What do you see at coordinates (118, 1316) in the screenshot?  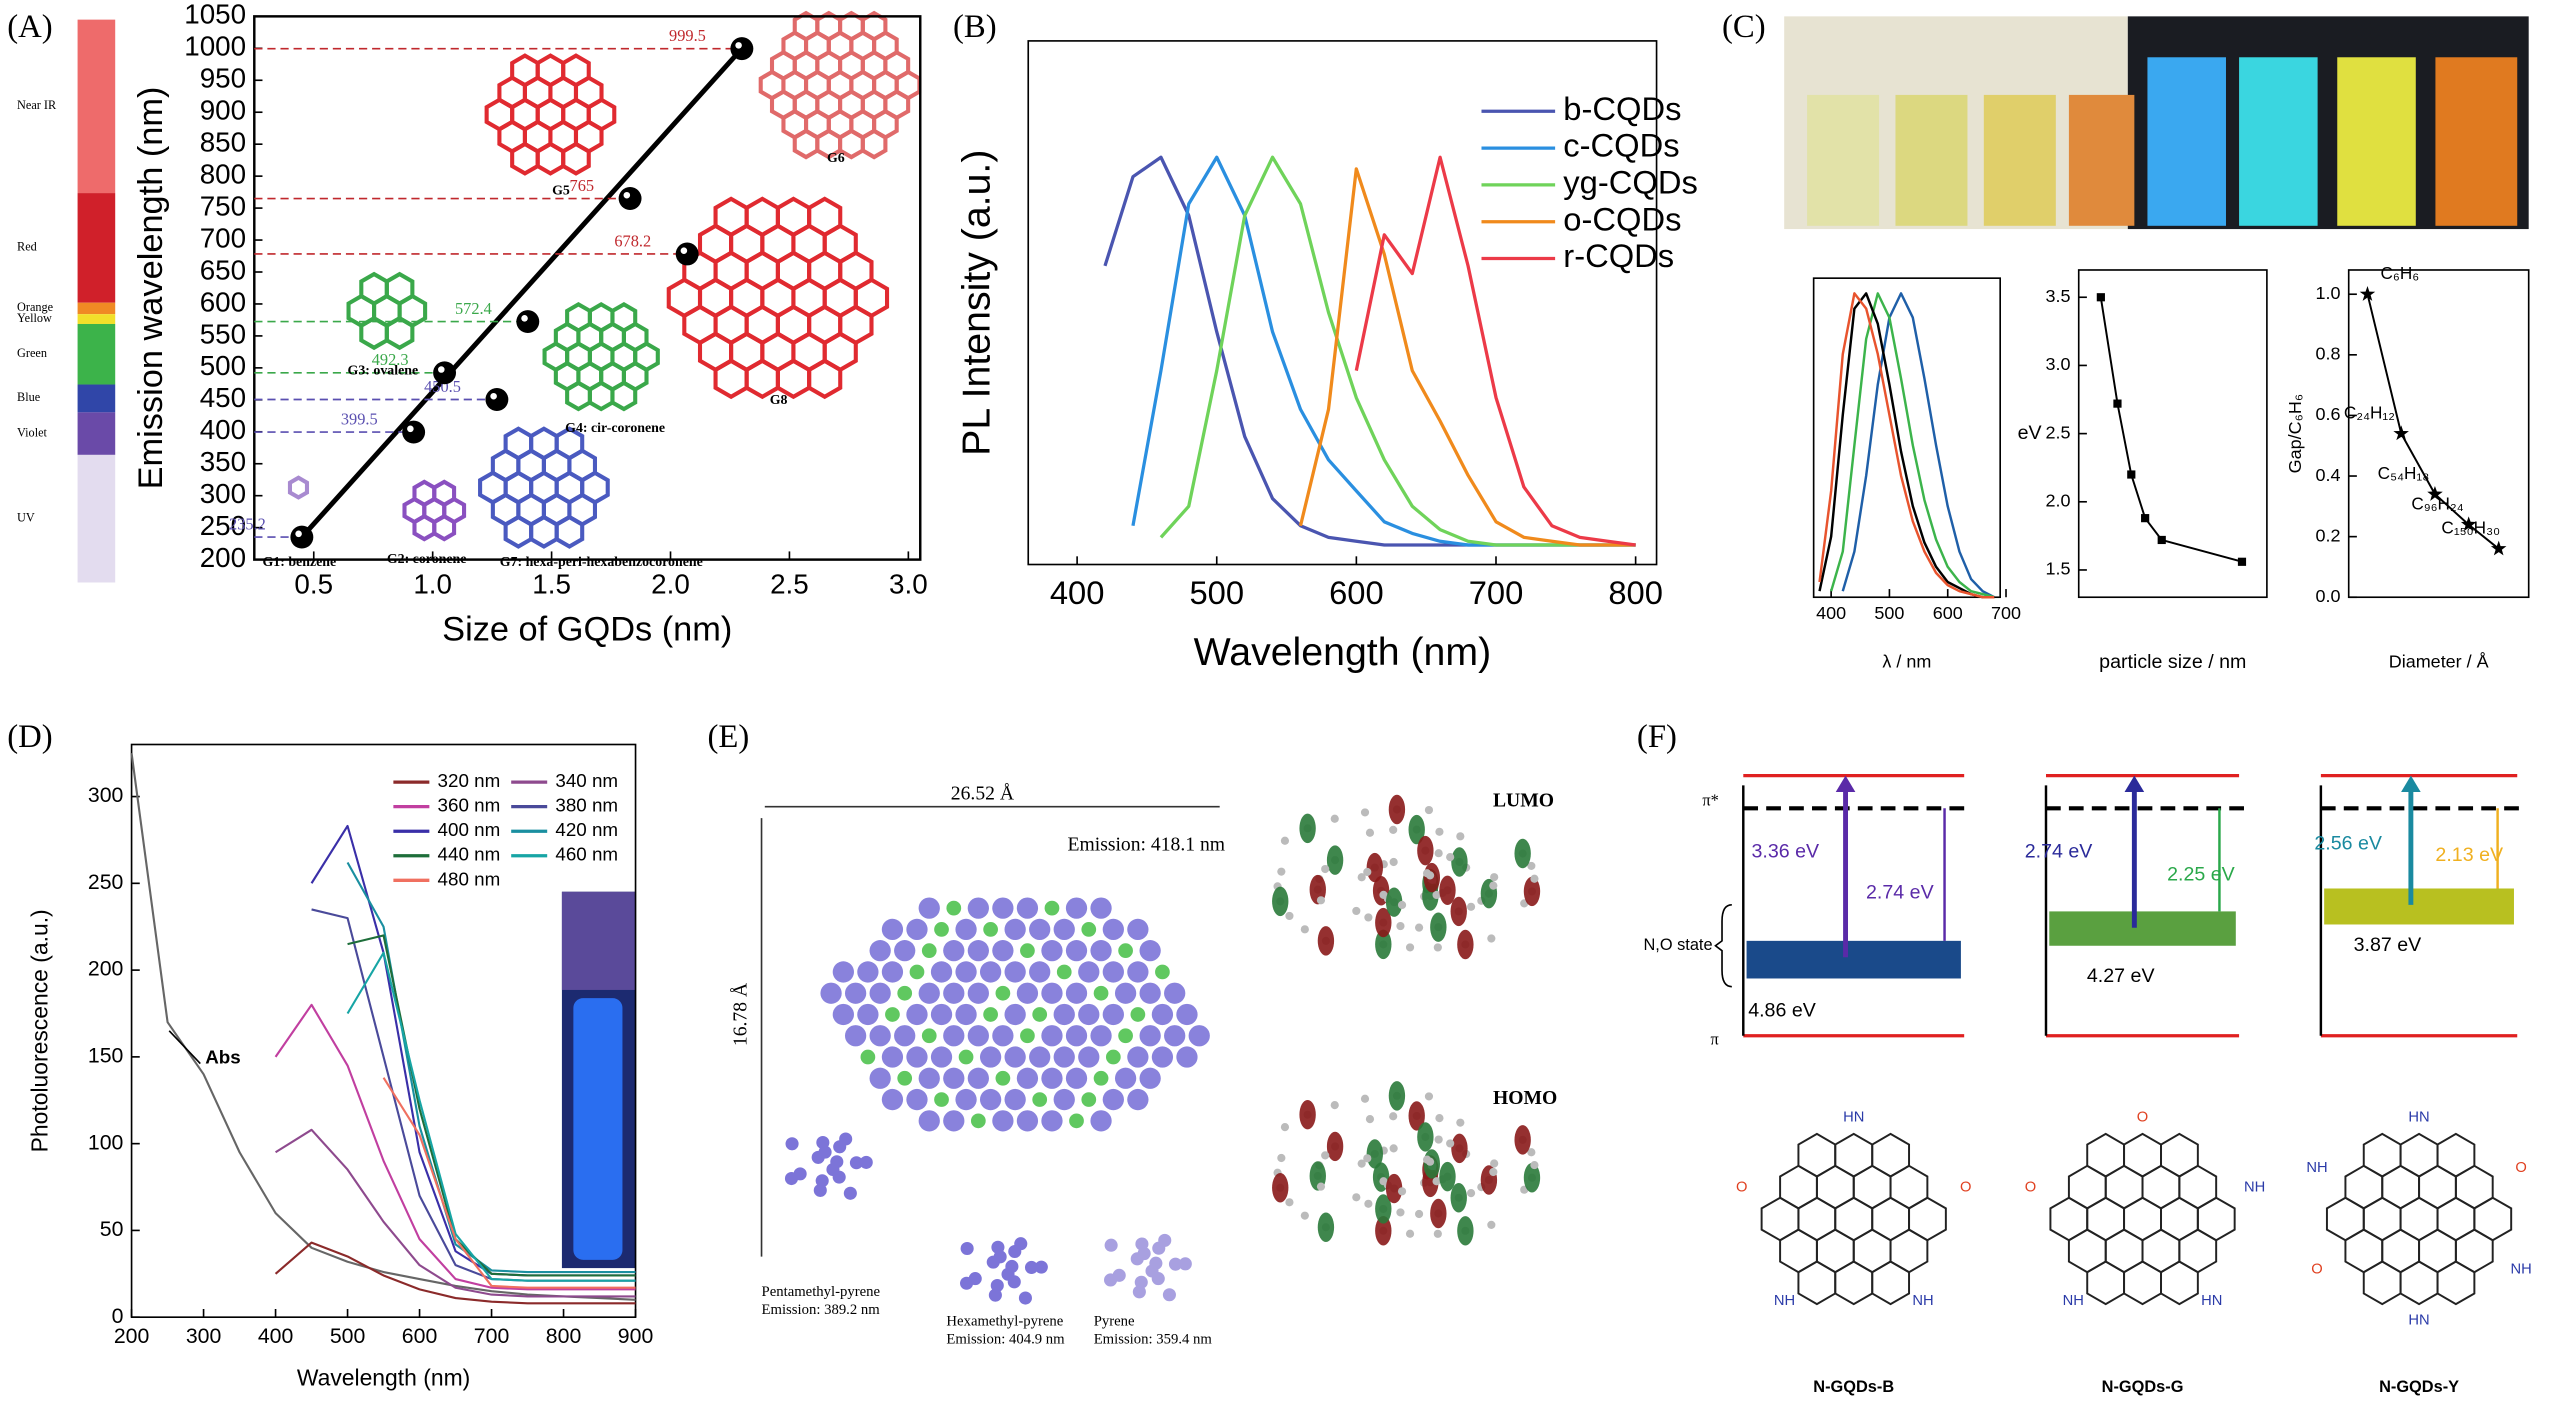 I see `y-tick-label: 0` at bounding box center [118, 1316].